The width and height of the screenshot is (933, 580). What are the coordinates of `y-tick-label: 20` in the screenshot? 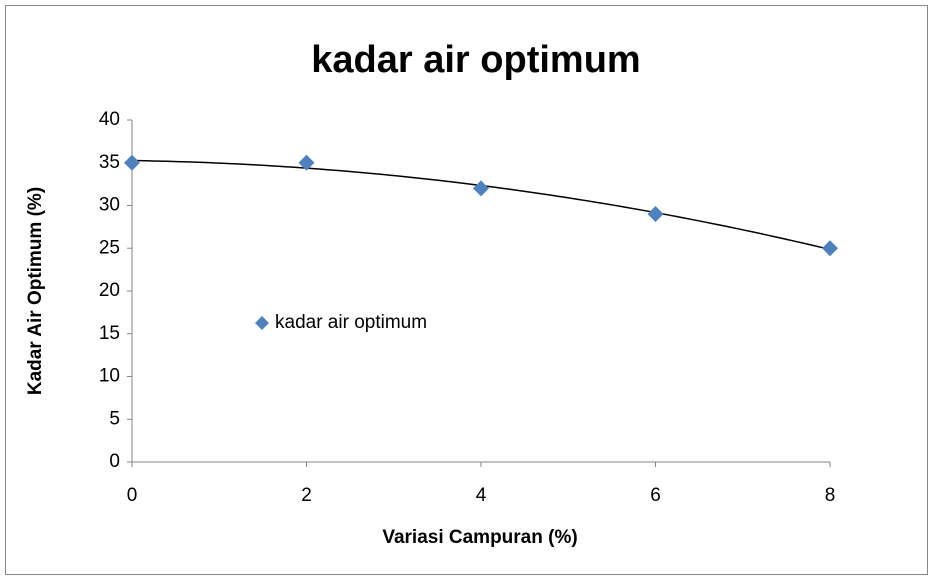 It's located at (109, 290).